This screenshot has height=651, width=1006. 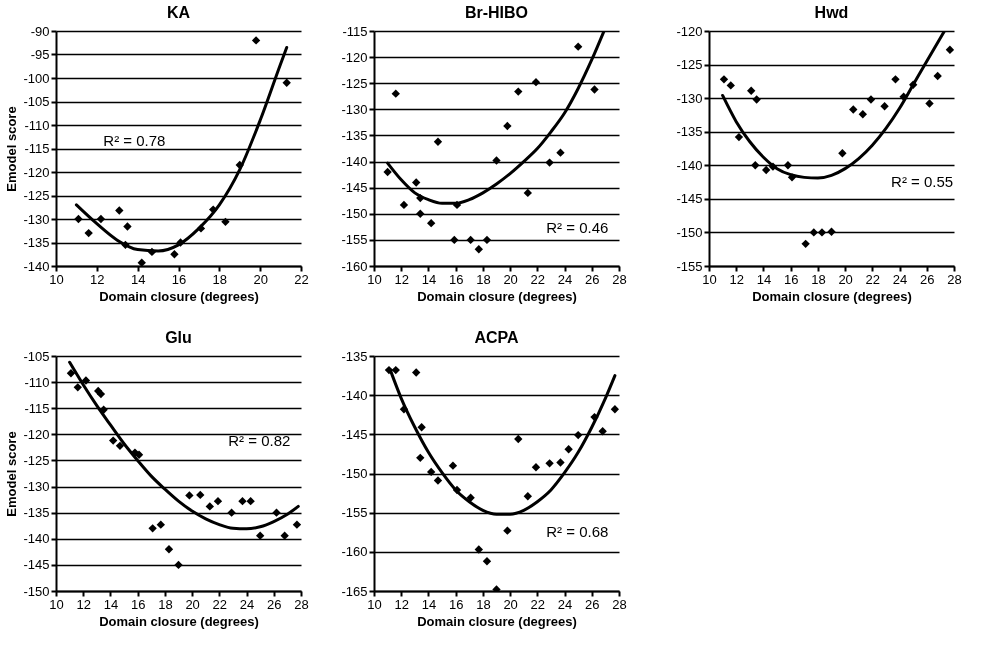 I want to click on y-axis-title: Emodel score, so click(x=12, y=149).